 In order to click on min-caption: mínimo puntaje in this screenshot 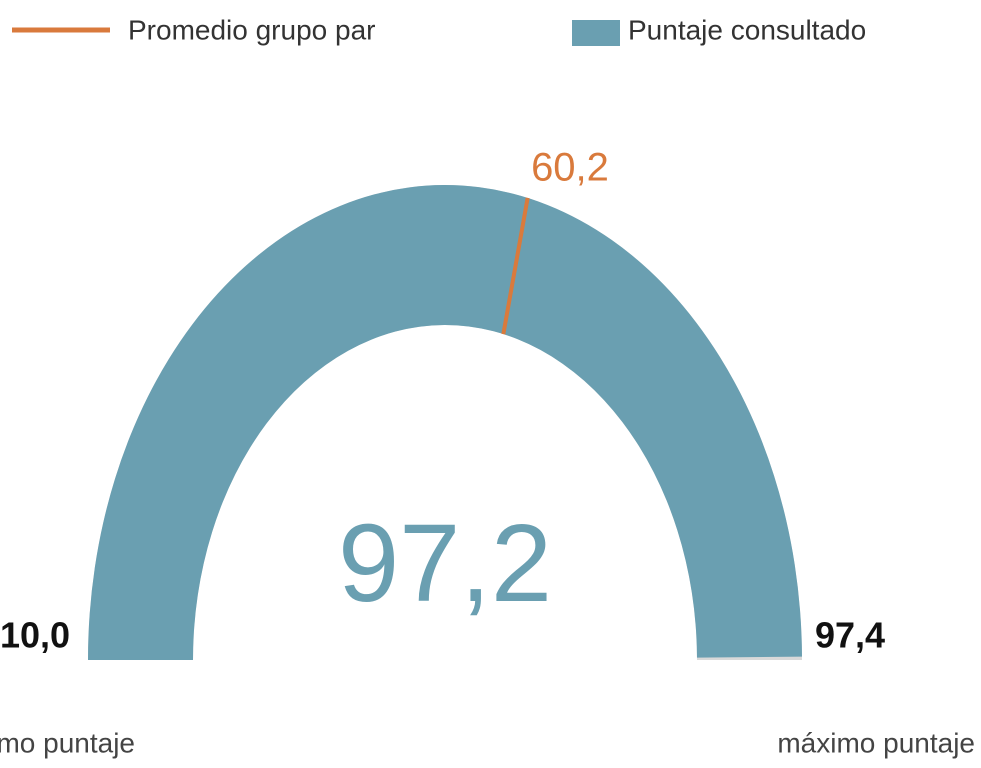, I will do `click(67, 742)`.